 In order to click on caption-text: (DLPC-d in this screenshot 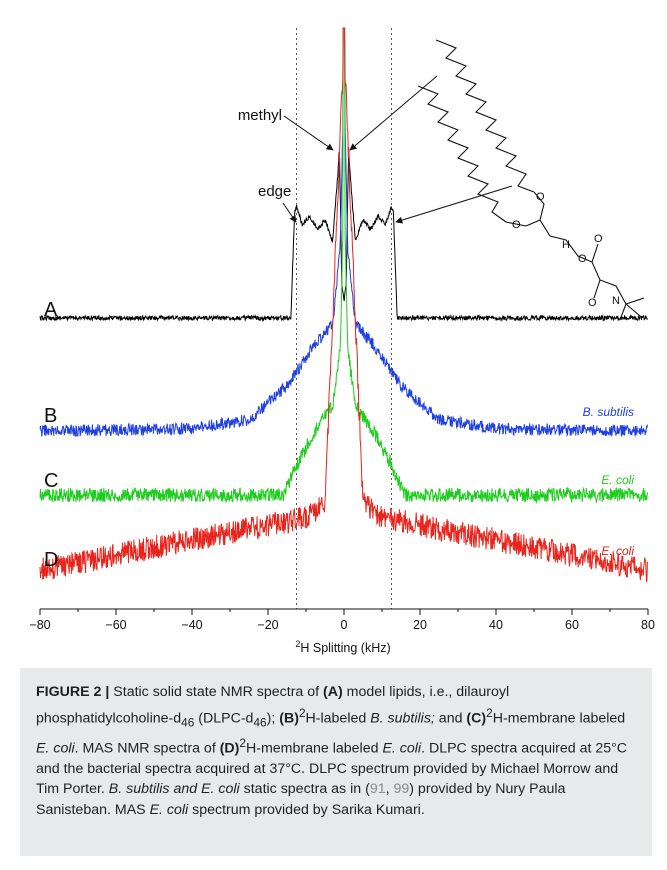, I will do `click(224, 718)`.